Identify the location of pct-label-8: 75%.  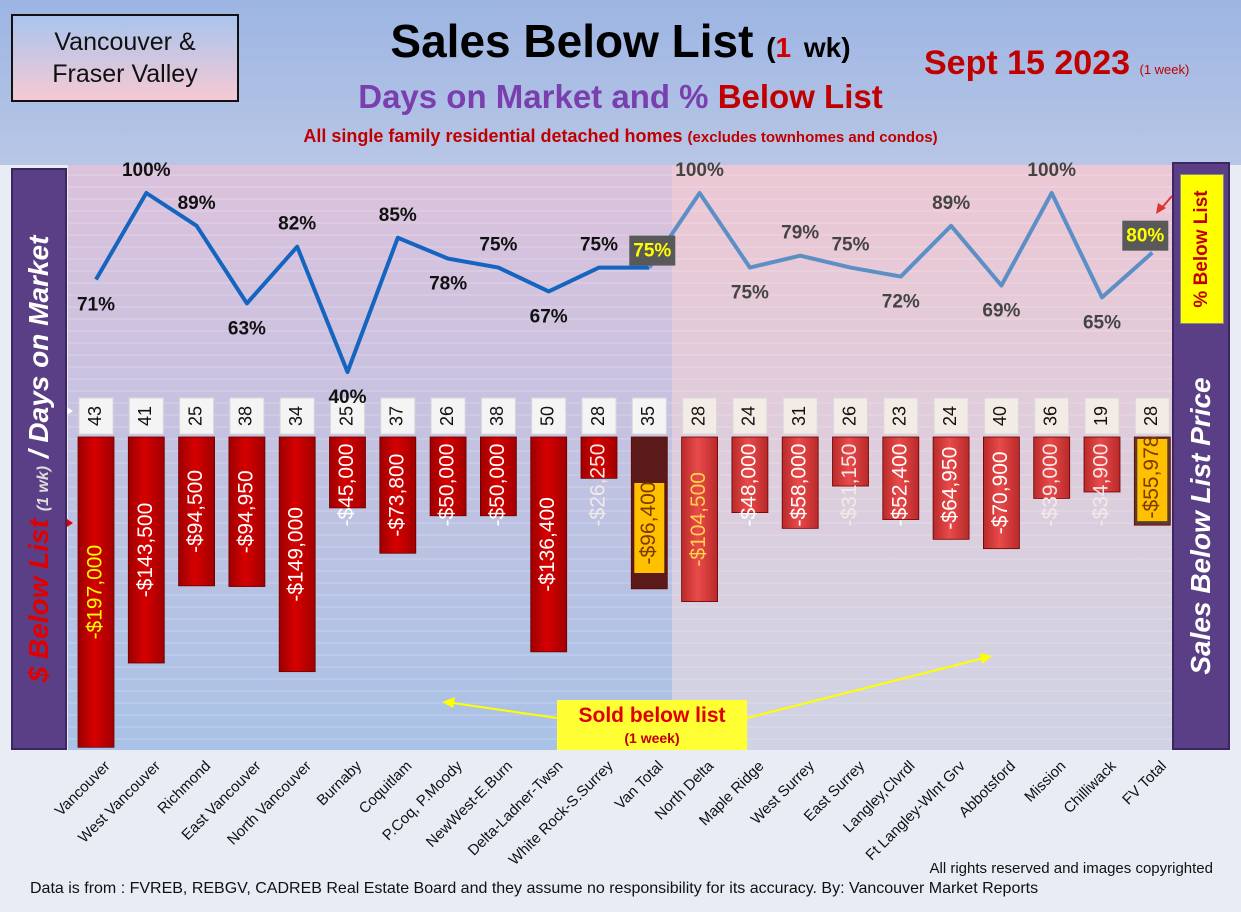
(498, 245).